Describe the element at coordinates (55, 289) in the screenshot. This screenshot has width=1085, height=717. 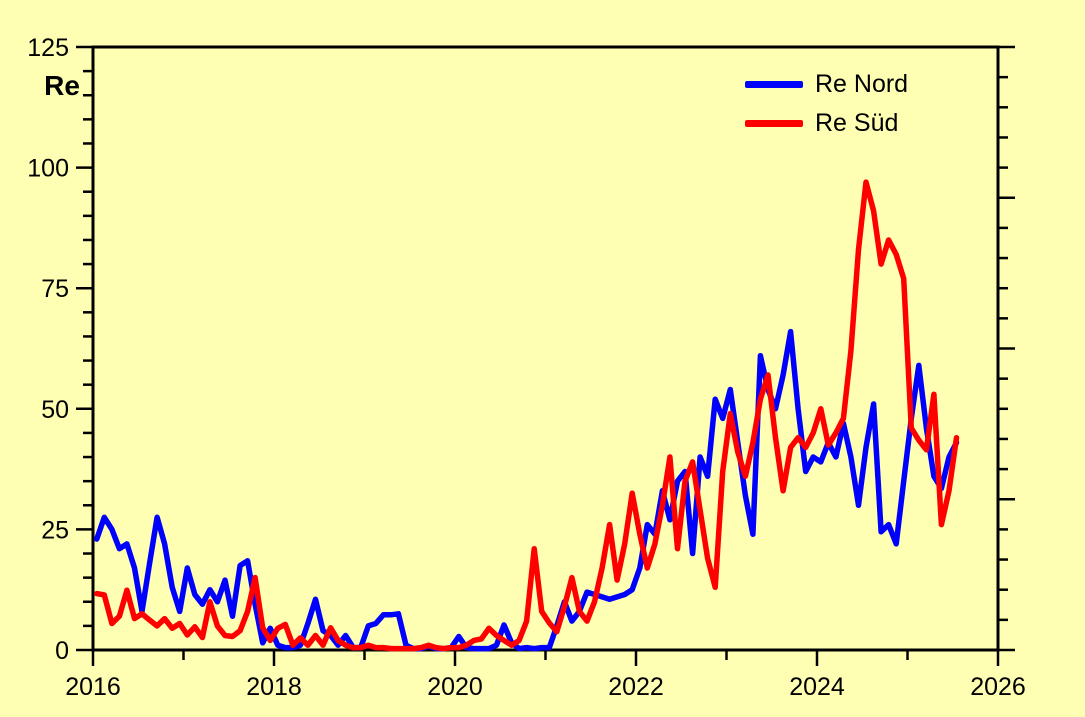
I see `y-tick-label: 75` at that location.